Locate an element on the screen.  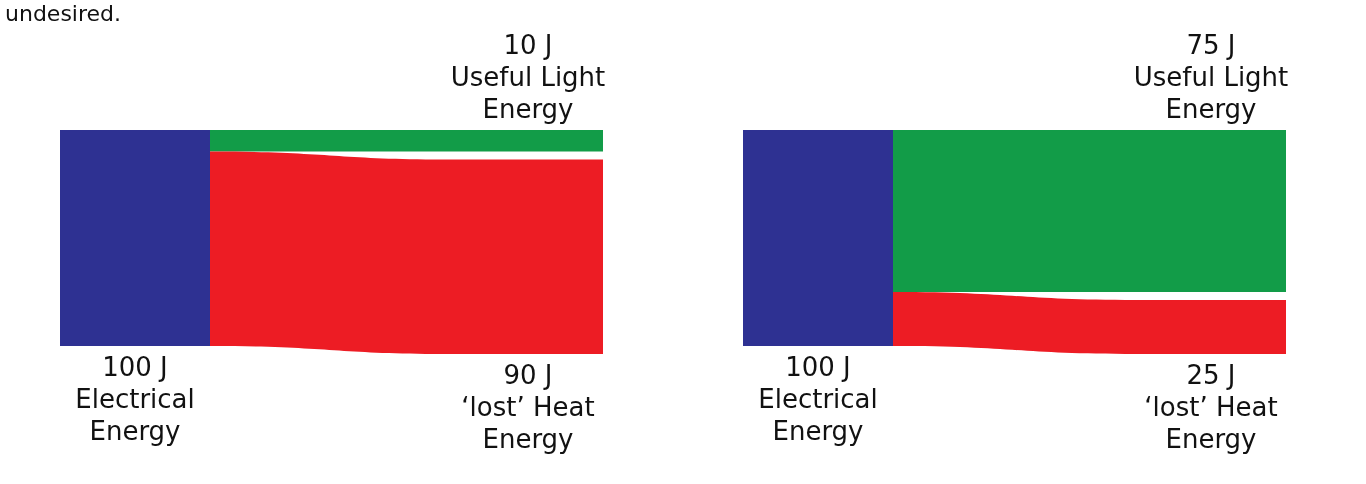
data-label: 25 J is located at coordinates (1211, 375).